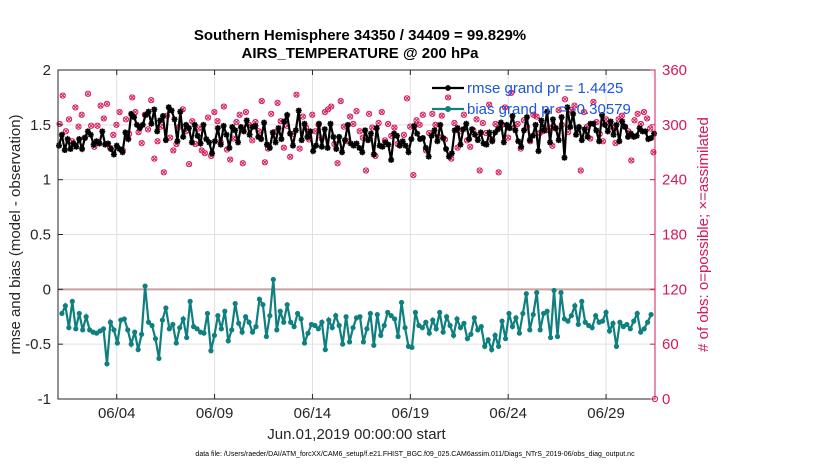 The height and width of the screenshot is (470, 830). What do you see at coordinates (703, 234) in the screenshot?
I see `right-axis-label: # of obs: o=possible; ×=assimilated` at bounding box center [703, 234].